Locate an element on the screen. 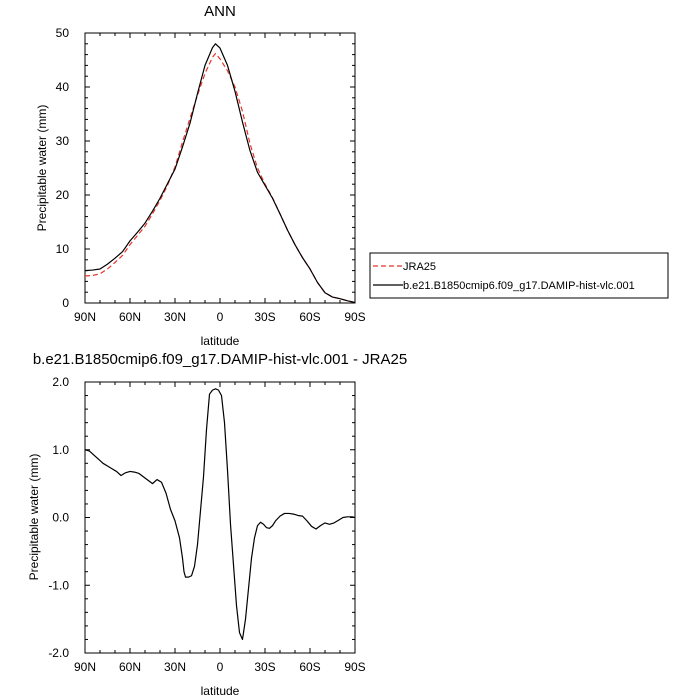 Image resolution: width=700 pixels, height=700 pixels. legend-box is located at coordinates (519, 275).